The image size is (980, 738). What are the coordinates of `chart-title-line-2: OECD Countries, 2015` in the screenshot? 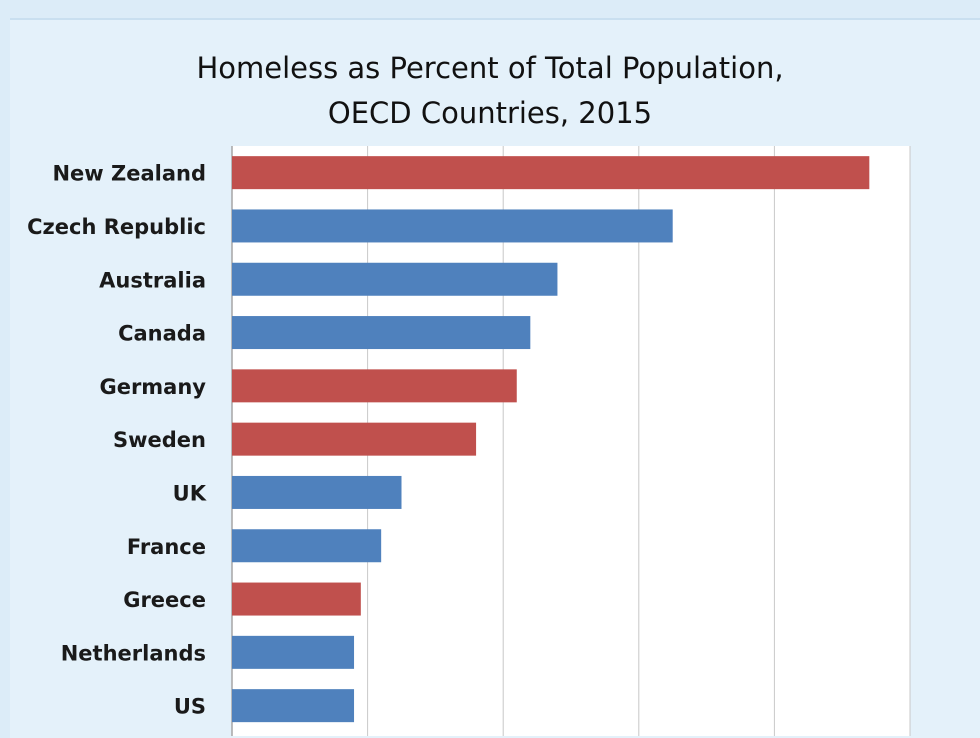 It's located at (490, 113).